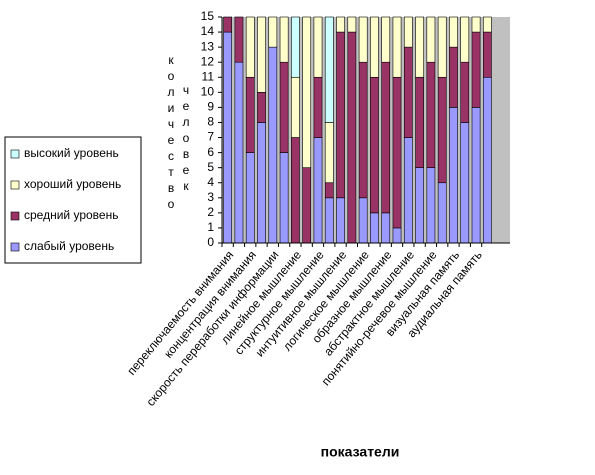 This screenshot has width=595, height=475. Describe the element at coordinates (210, 167) in the screenshot. I see `y-tick-label: 5` at that location.